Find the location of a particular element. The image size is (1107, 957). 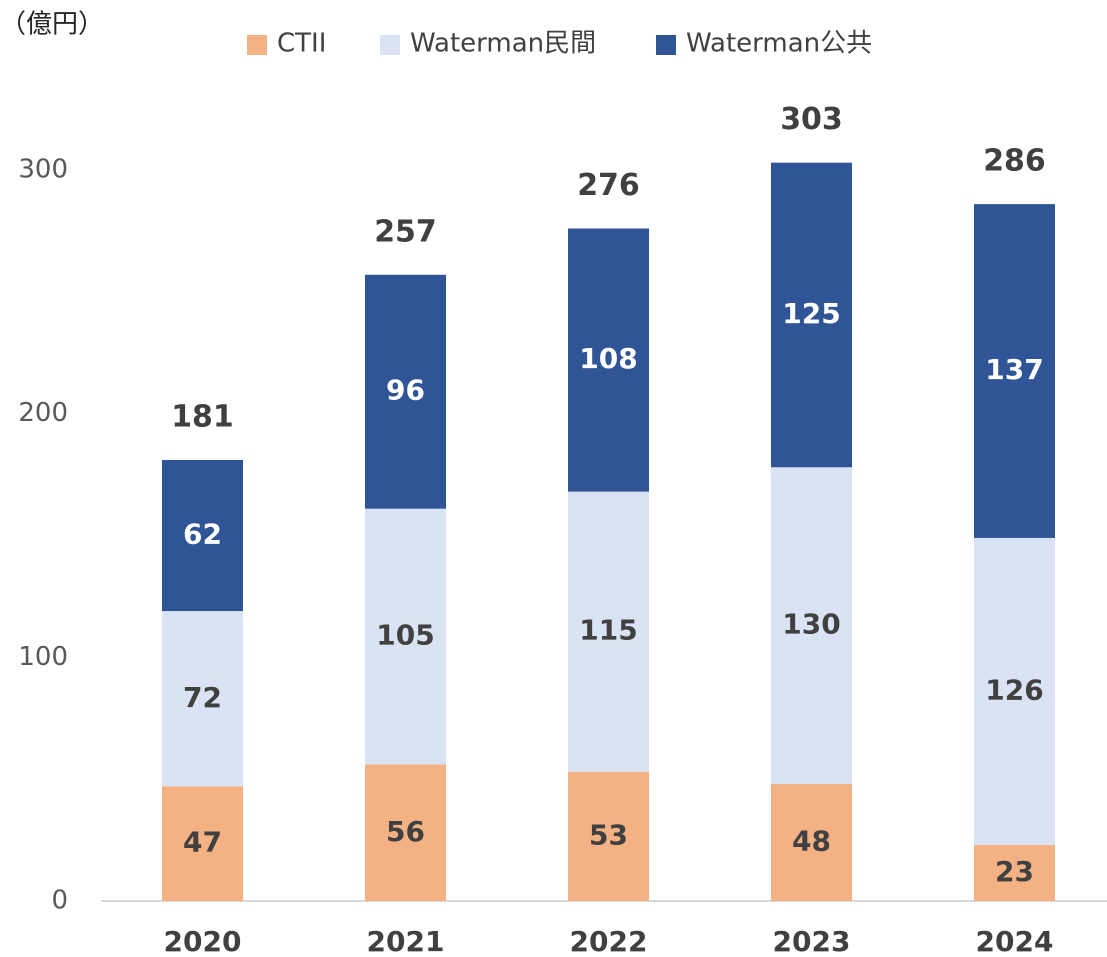

data-label: 72 is located at coordinates (202, 697).